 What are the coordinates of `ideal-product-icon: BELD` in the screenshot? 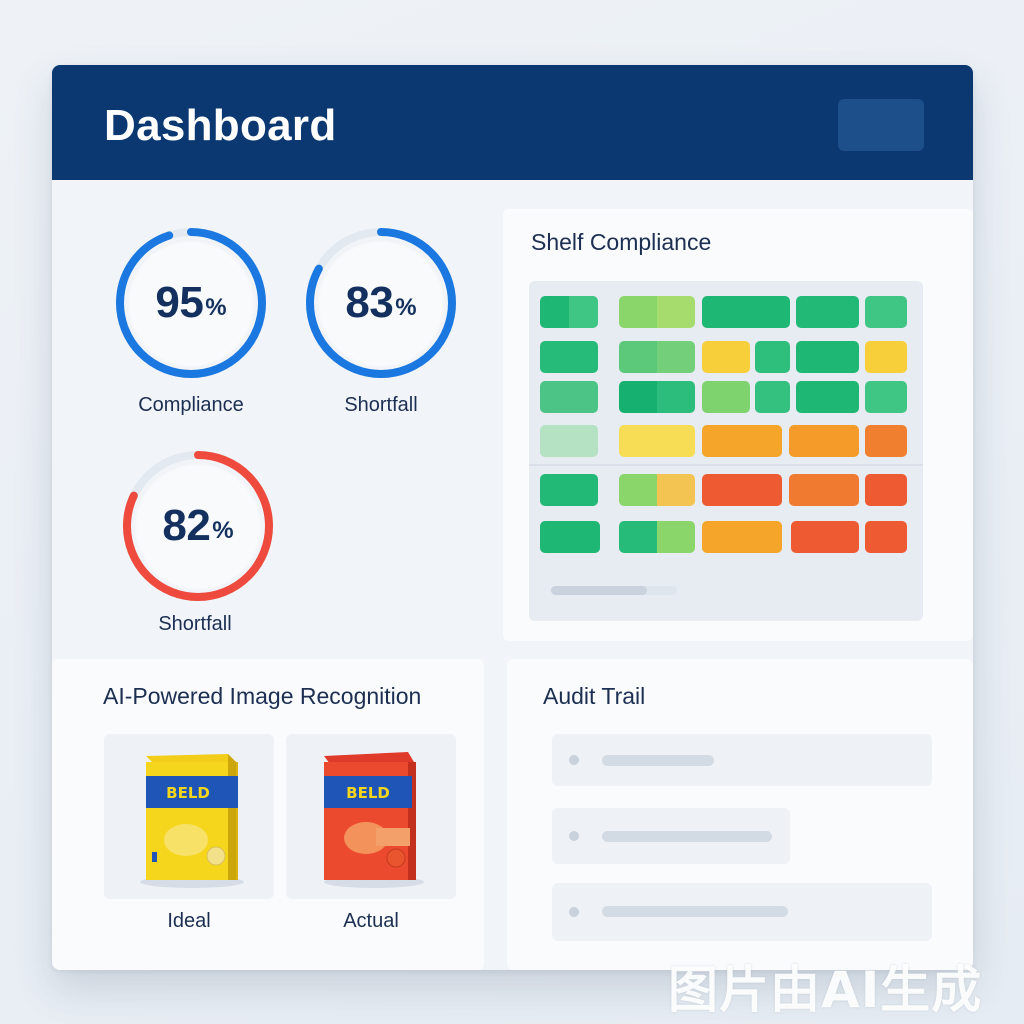 It's located at (192, 821).